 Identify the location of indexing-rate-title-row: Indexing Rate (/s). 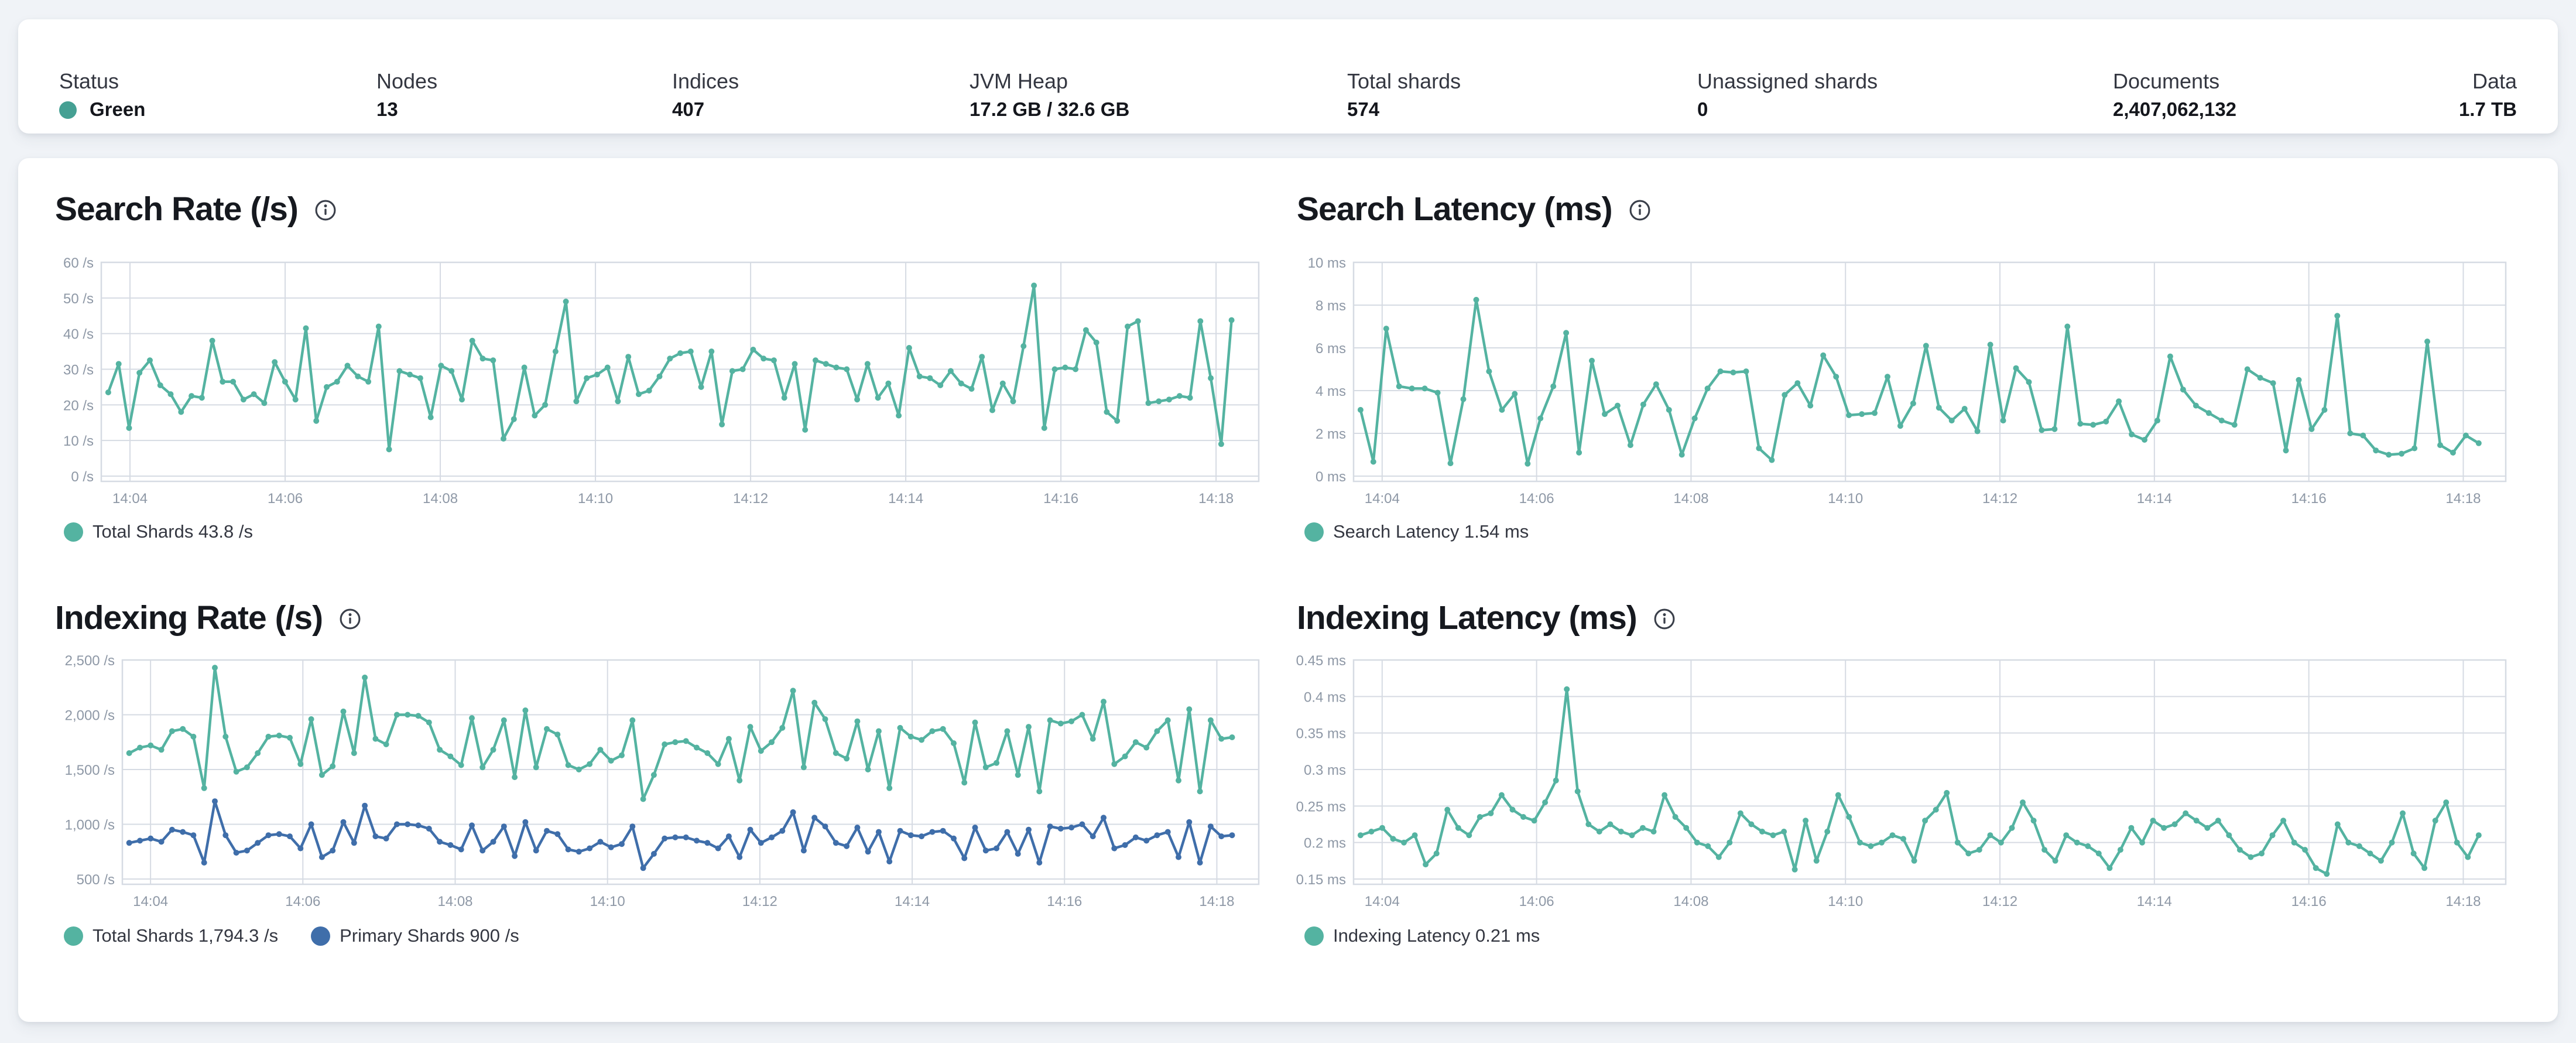
(208, 618).